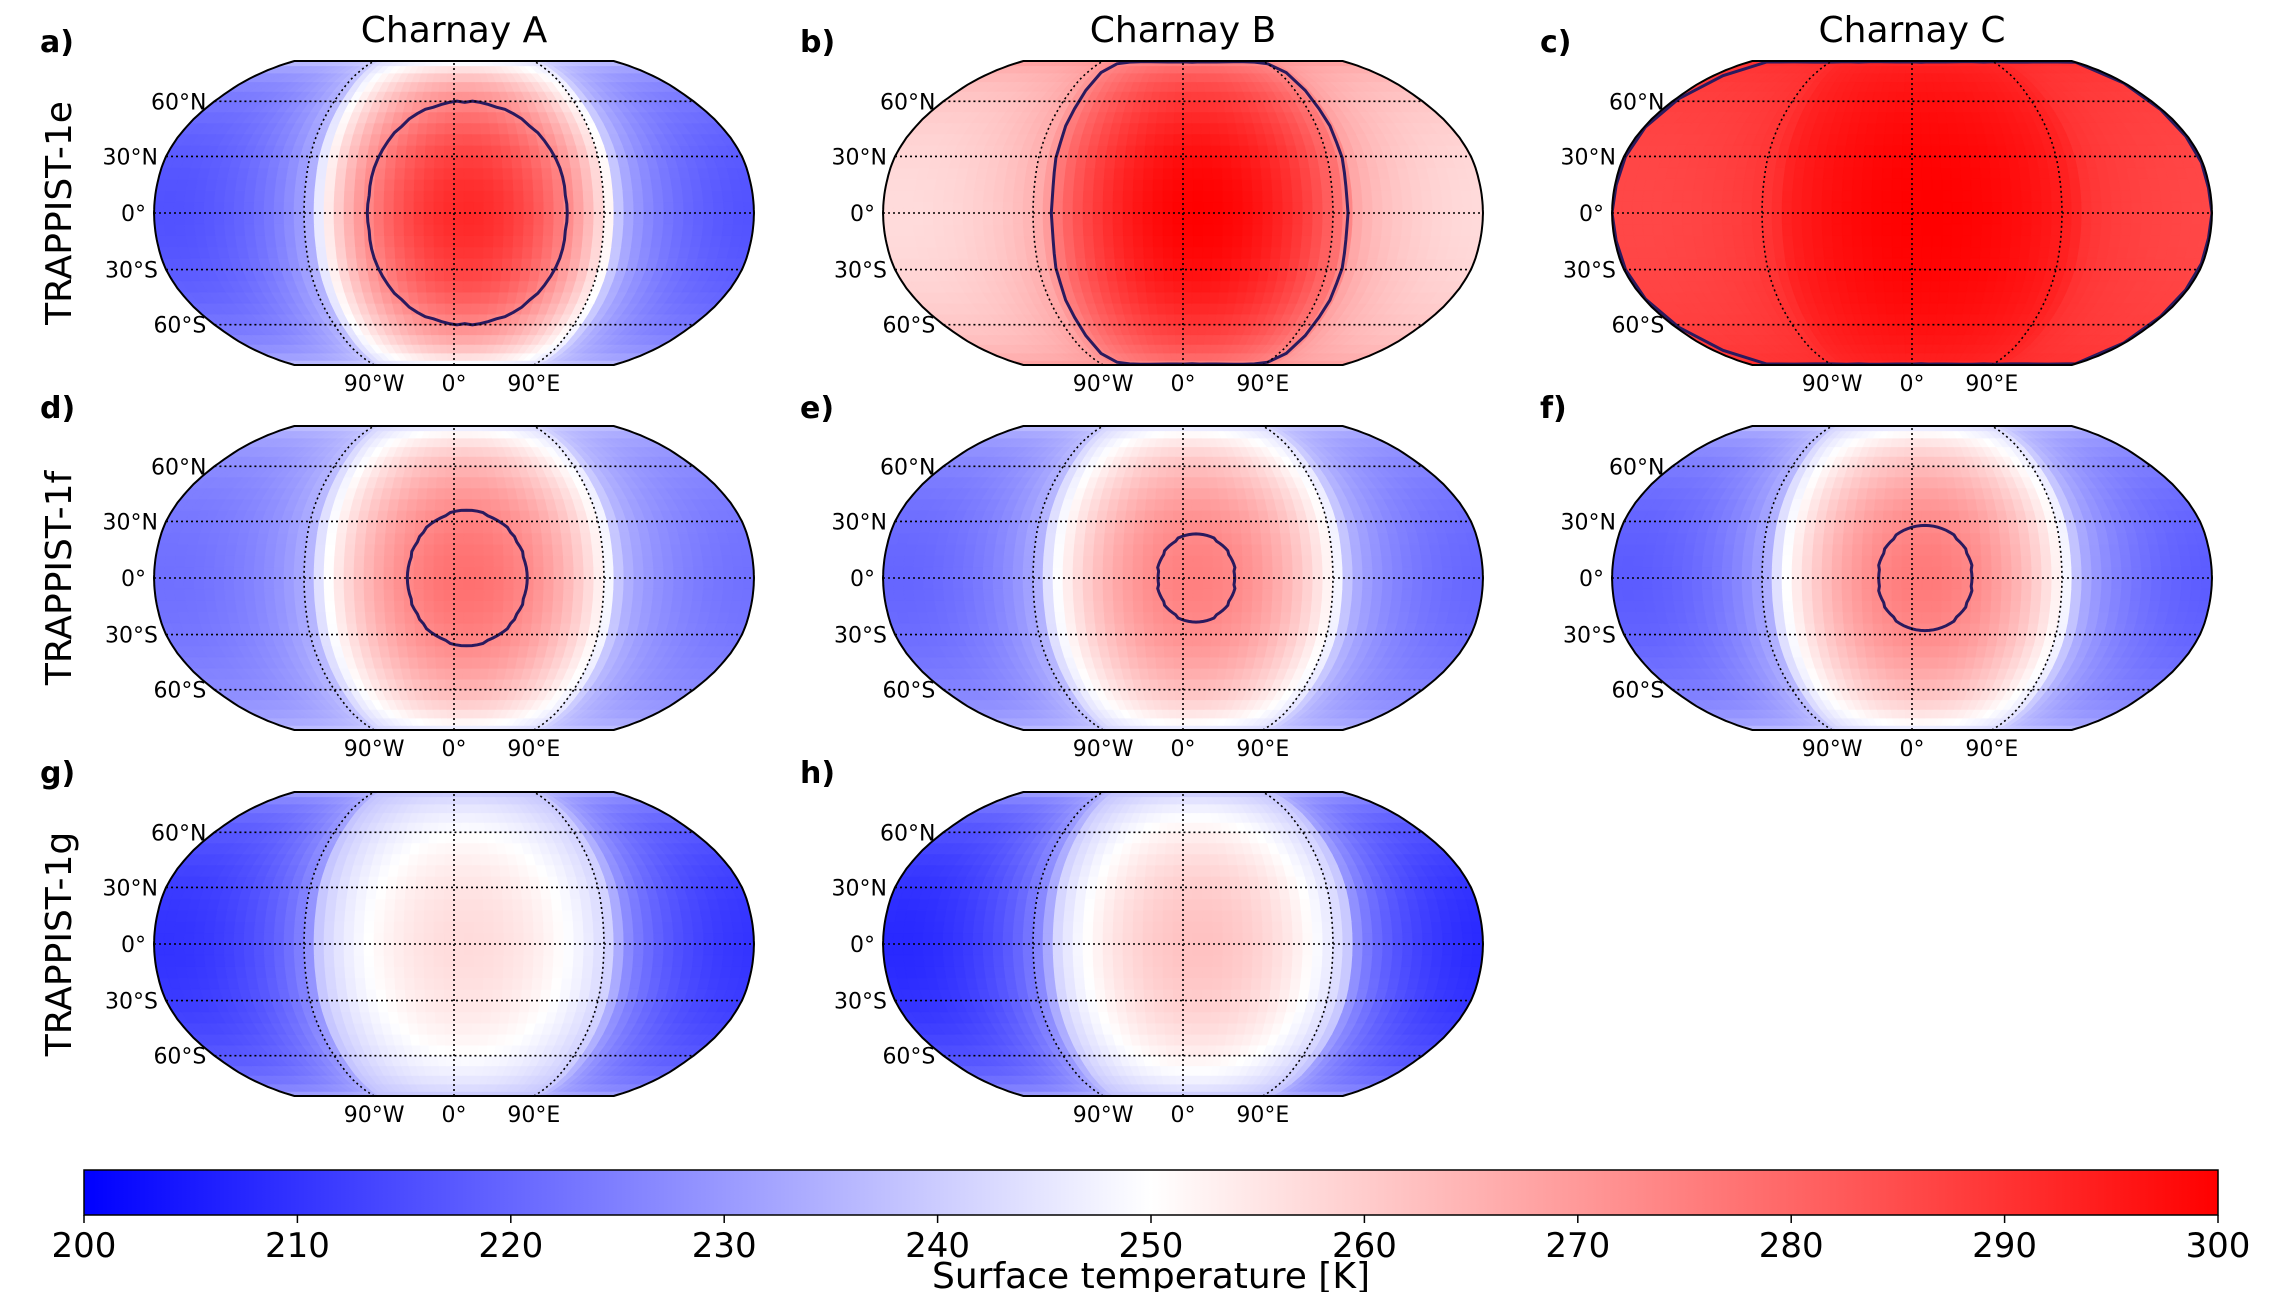 The height and width of the screenshot is (1292, 2295). I want to click on map-panel-f: 60°N 30°N 0° 30°S 60°S 90°W 0° 90°E, so click(1887, 593).